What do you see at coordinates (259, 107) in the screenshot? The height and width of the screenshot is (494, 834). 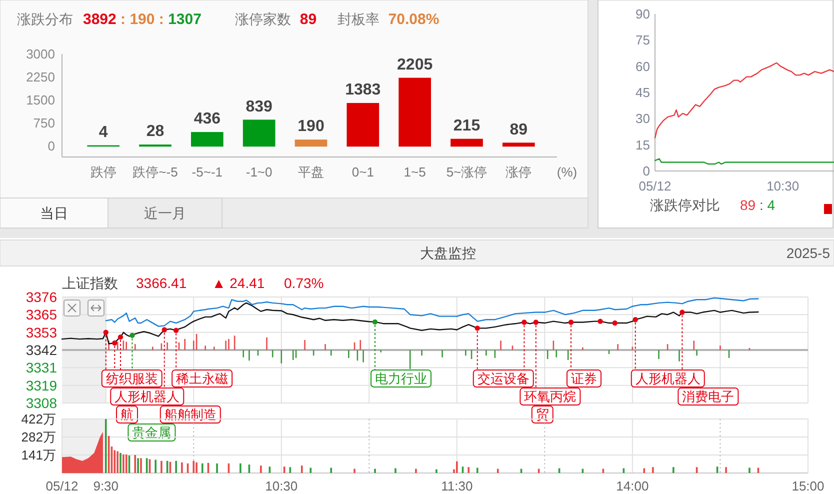 I see `data-label: 839` at bounding box center [259, 107].